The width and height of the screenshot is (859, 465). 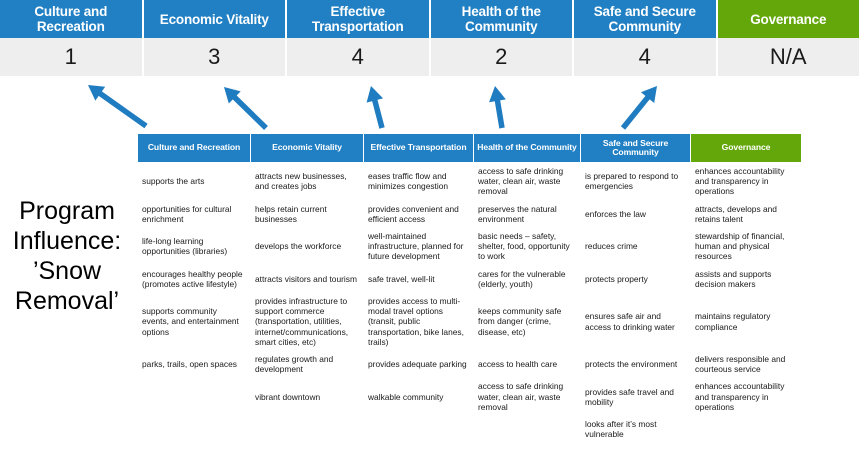 I want to click on arrow-health-of-the-community, so click(x=497, y=107).